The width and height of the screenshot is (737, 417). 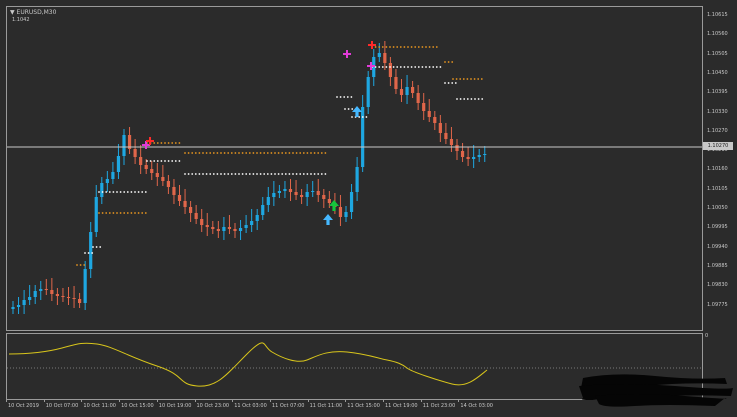 I want to click on price-scale-label: 1.09830, so click(x=717, y=285).